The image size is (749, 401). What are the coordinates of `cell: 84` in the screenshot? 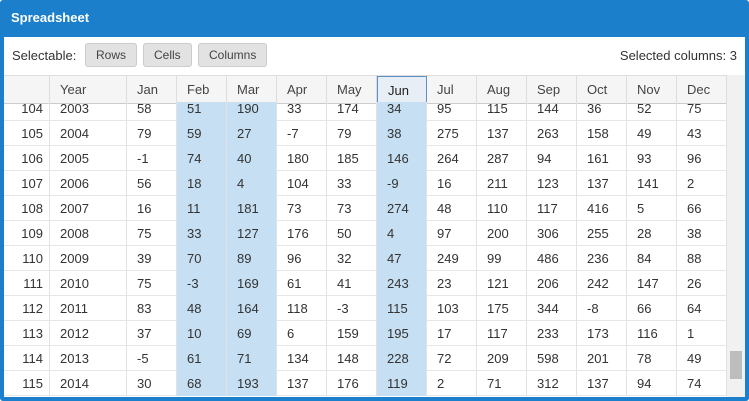 It's located at (652, 258).